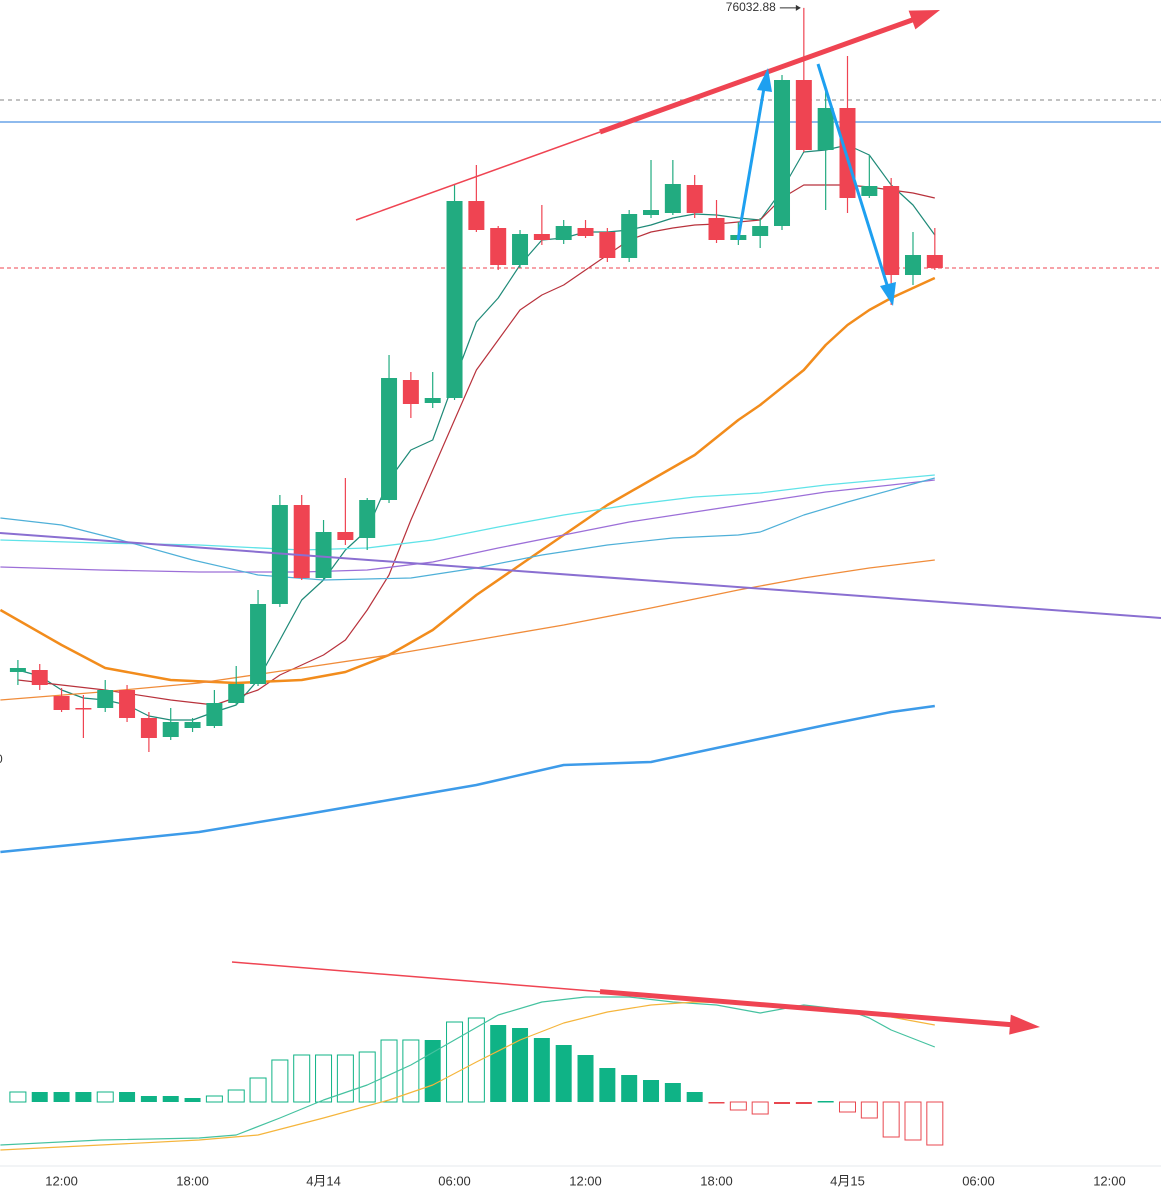 The image size is (1161, 1200). What do you see at coordinates (978, 1180) in the screenshot?
I see `x-tick-label: 06:00` at bounding box center [978, 1180].